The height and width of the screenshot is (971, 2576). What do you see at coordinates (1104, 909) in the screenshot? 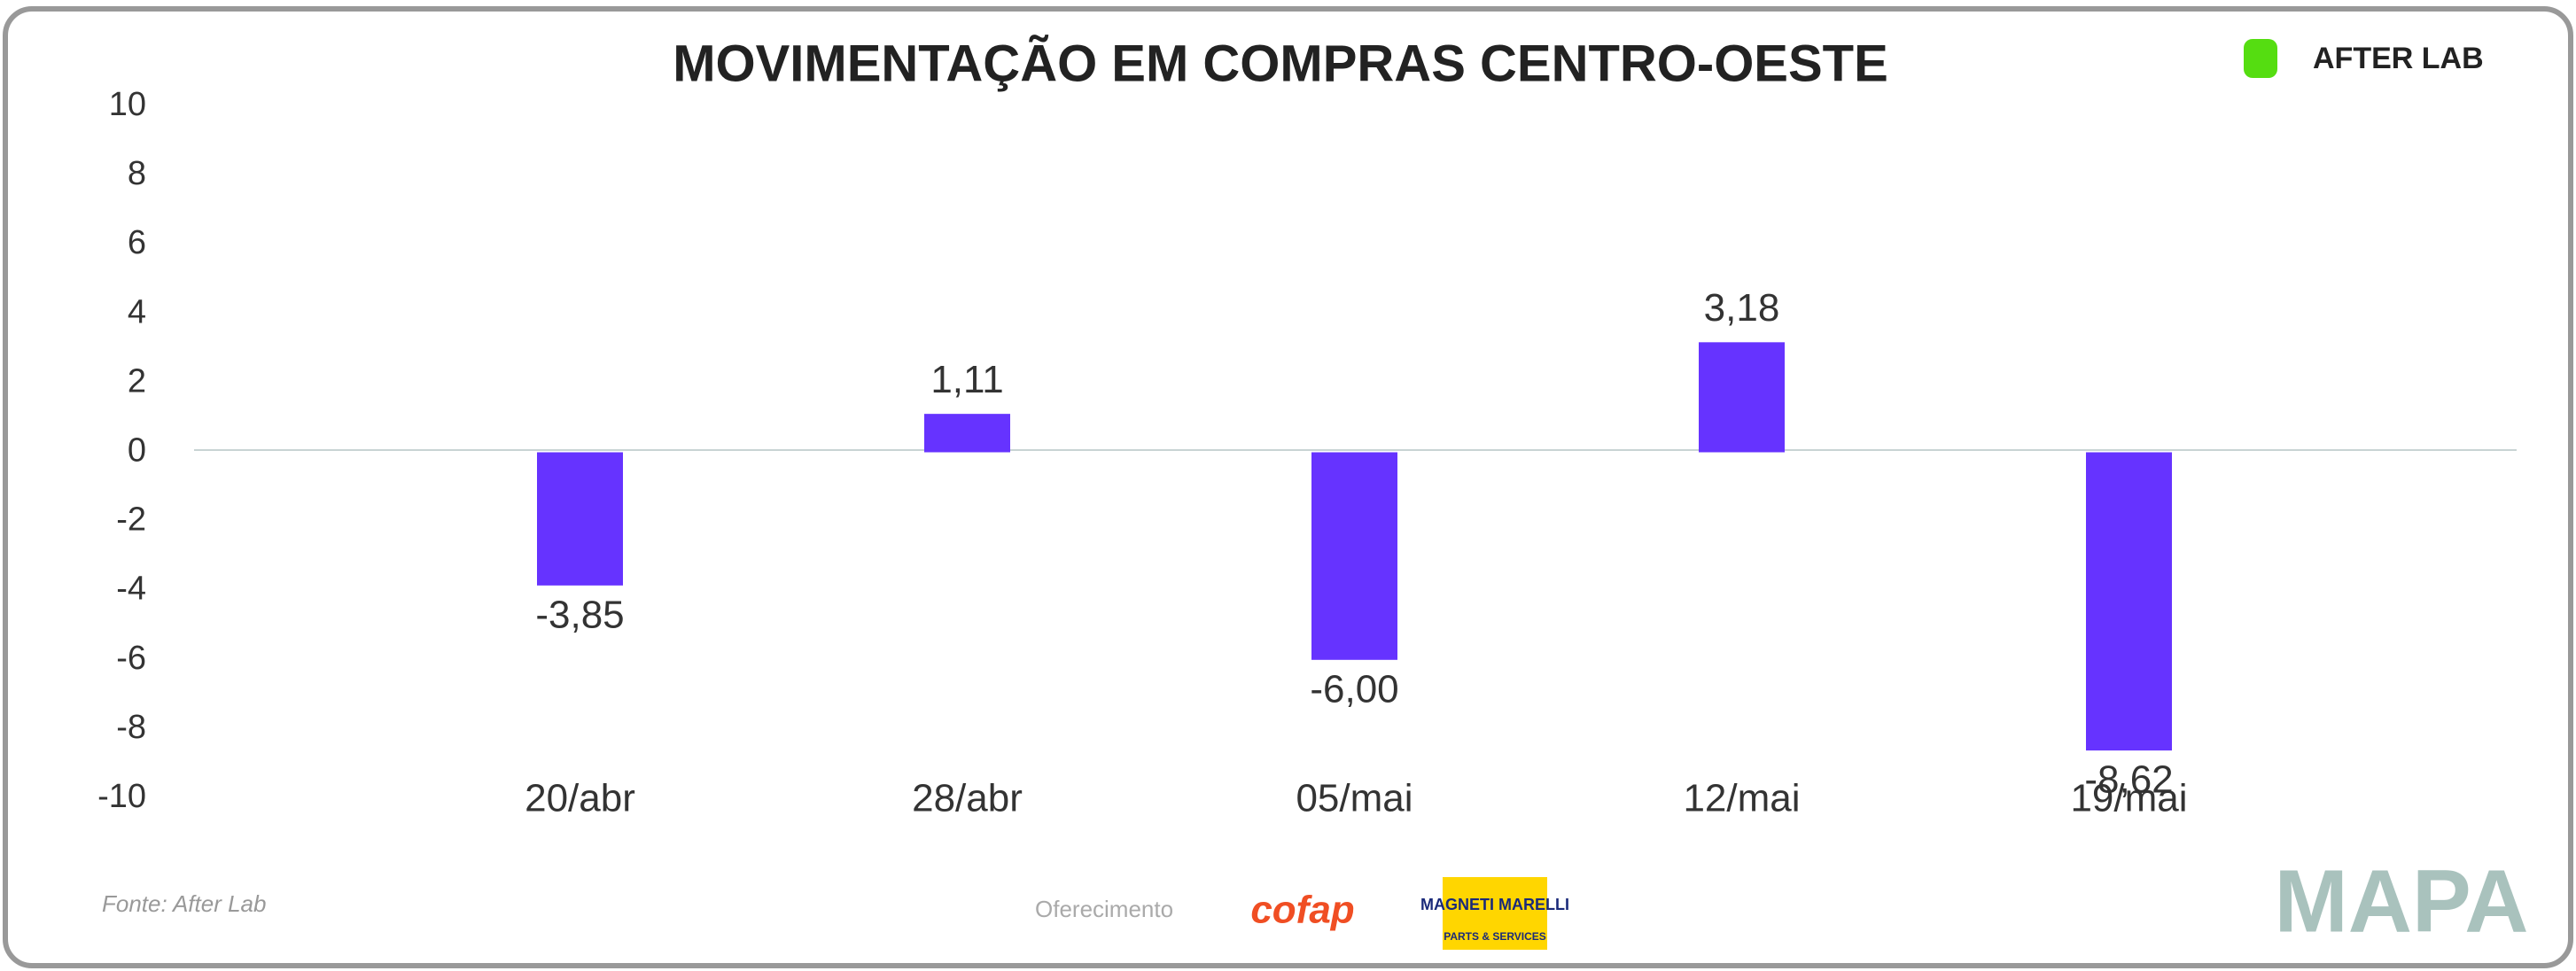
I see `sponsor-label: Oferecimento` at bounding box center [1104, 909].